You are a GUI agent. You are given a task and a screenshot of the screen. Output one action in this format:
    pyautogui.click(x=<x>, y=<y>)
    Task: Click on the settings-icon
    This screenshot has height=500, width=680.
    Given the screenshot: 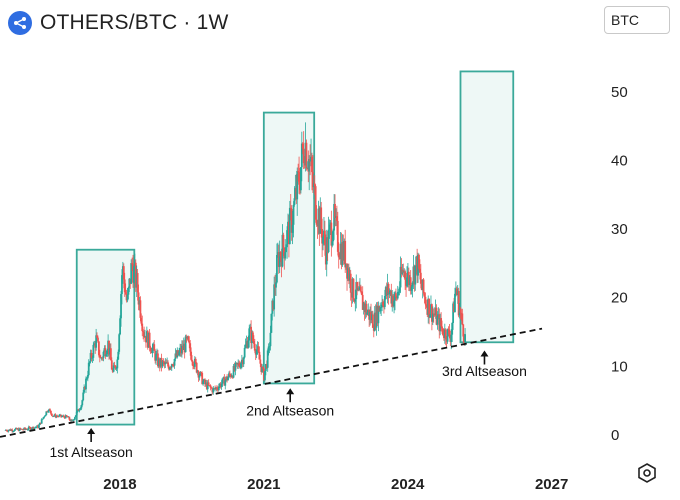 What is the action you would take?
    pyautogui.click(x=647, y=473)
    